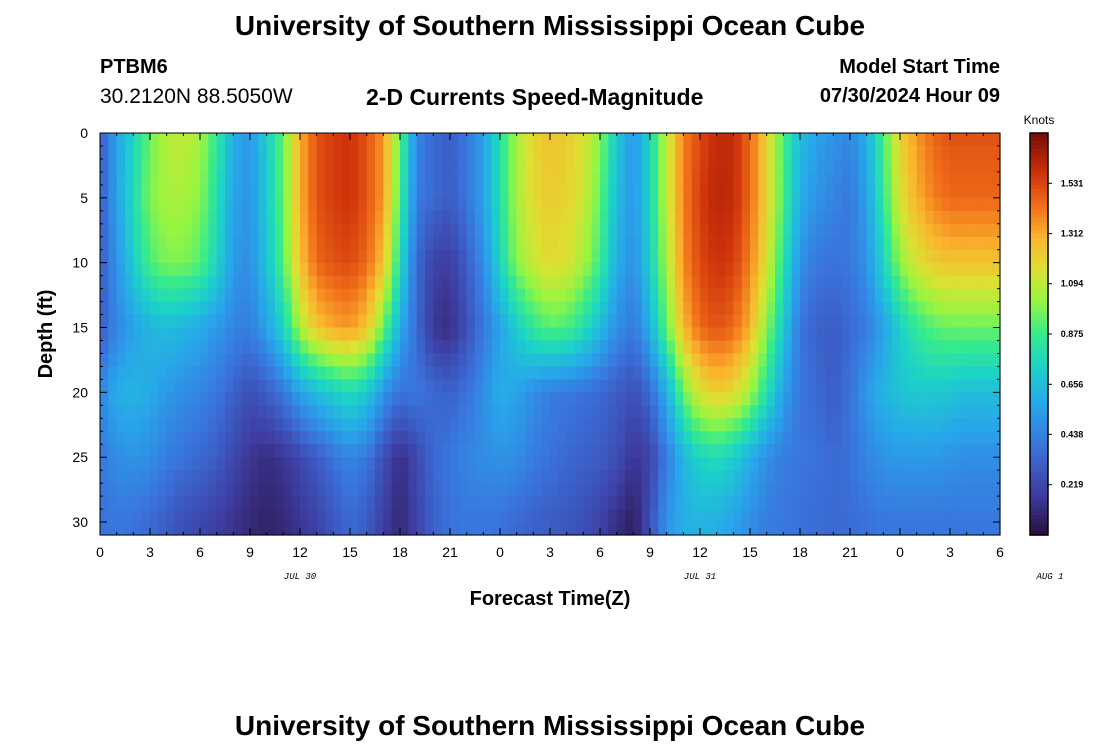 Image resolution: width=1100 pixels, height=750 pixels. I want to click on x-tick-label: 21, so click(450, 552).